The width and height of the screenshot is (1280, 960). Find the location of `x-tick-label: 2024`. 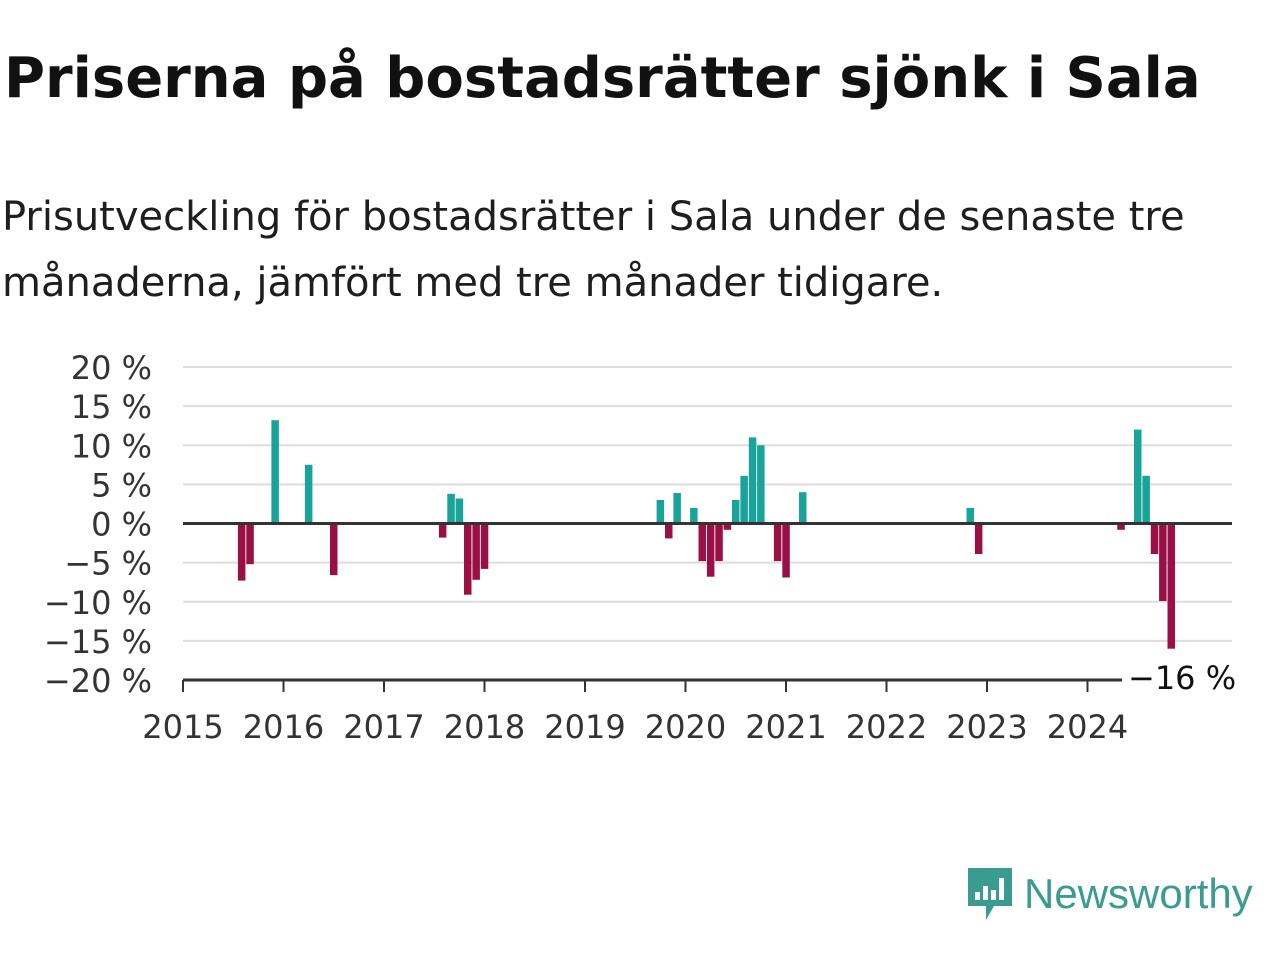

x-tick-label: 2024 is located at coordinates (1087, 727).